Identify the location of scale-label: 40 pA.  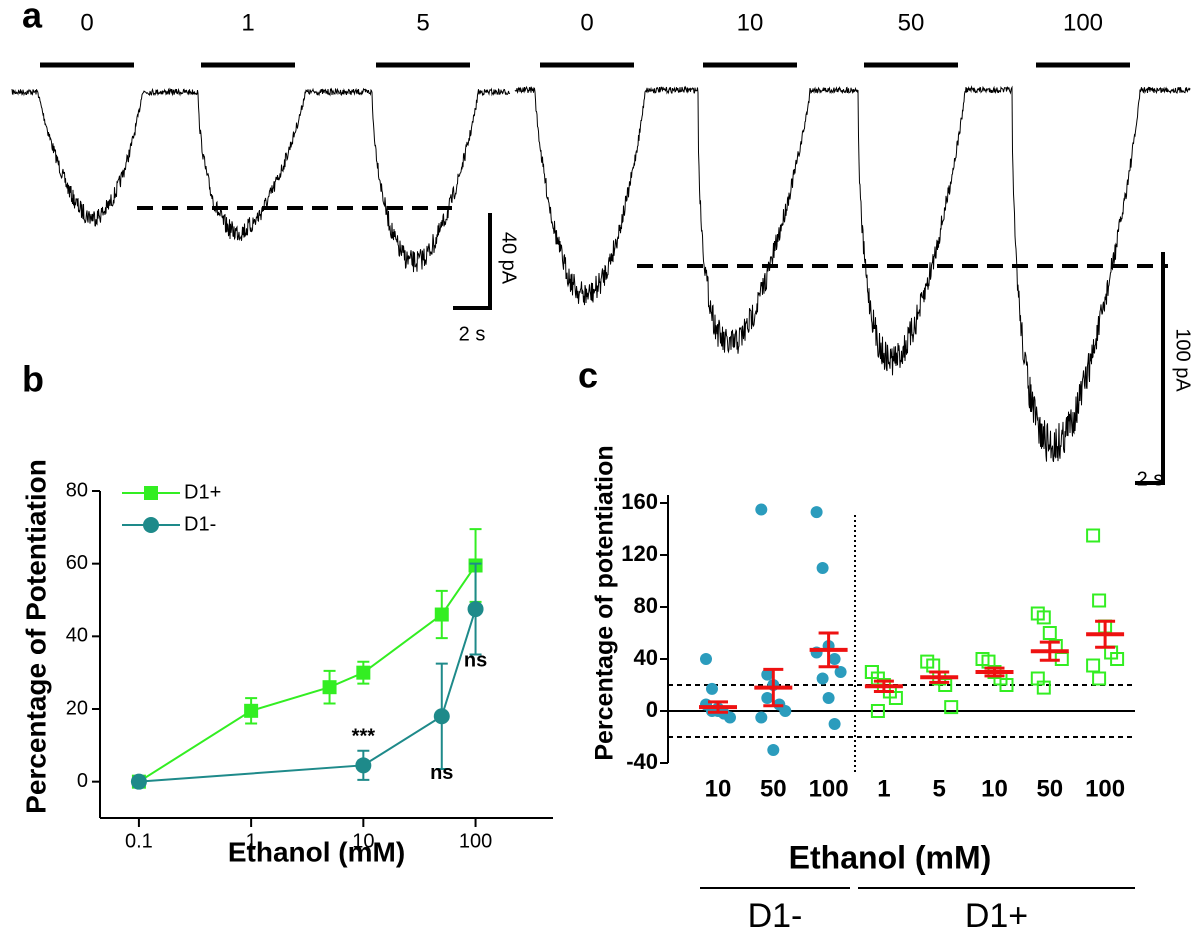
(509, 258).